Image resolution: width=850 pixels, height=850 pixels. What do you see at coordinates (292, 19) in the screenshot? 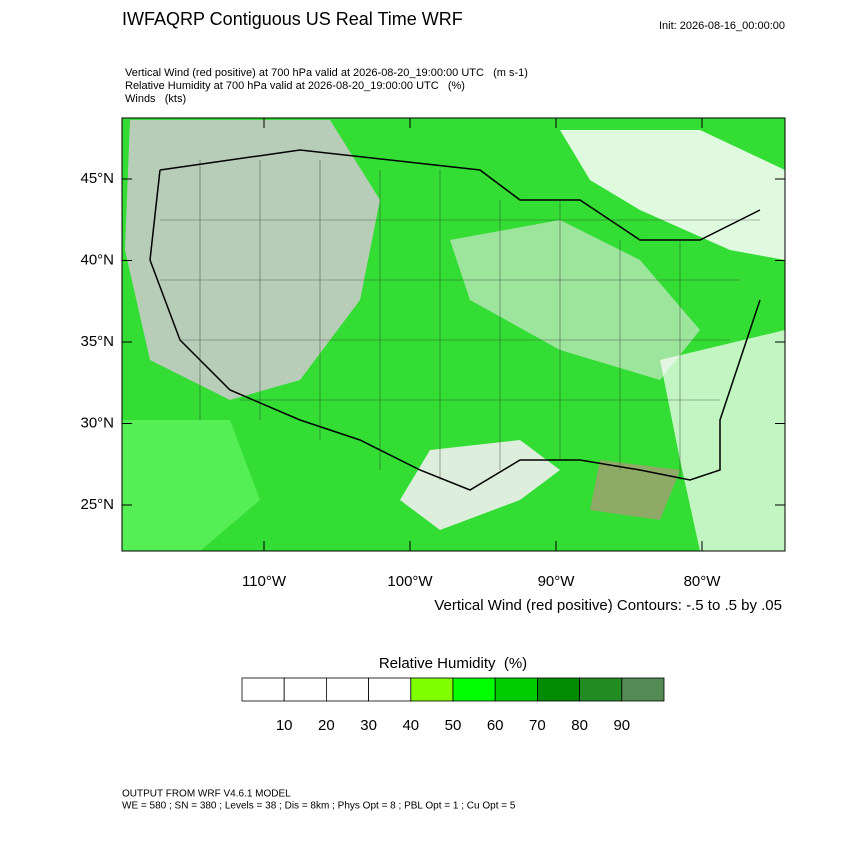
I see `title: IWFAQRP Contiguous US Real Time WRF` at bounding box center [292, 19].